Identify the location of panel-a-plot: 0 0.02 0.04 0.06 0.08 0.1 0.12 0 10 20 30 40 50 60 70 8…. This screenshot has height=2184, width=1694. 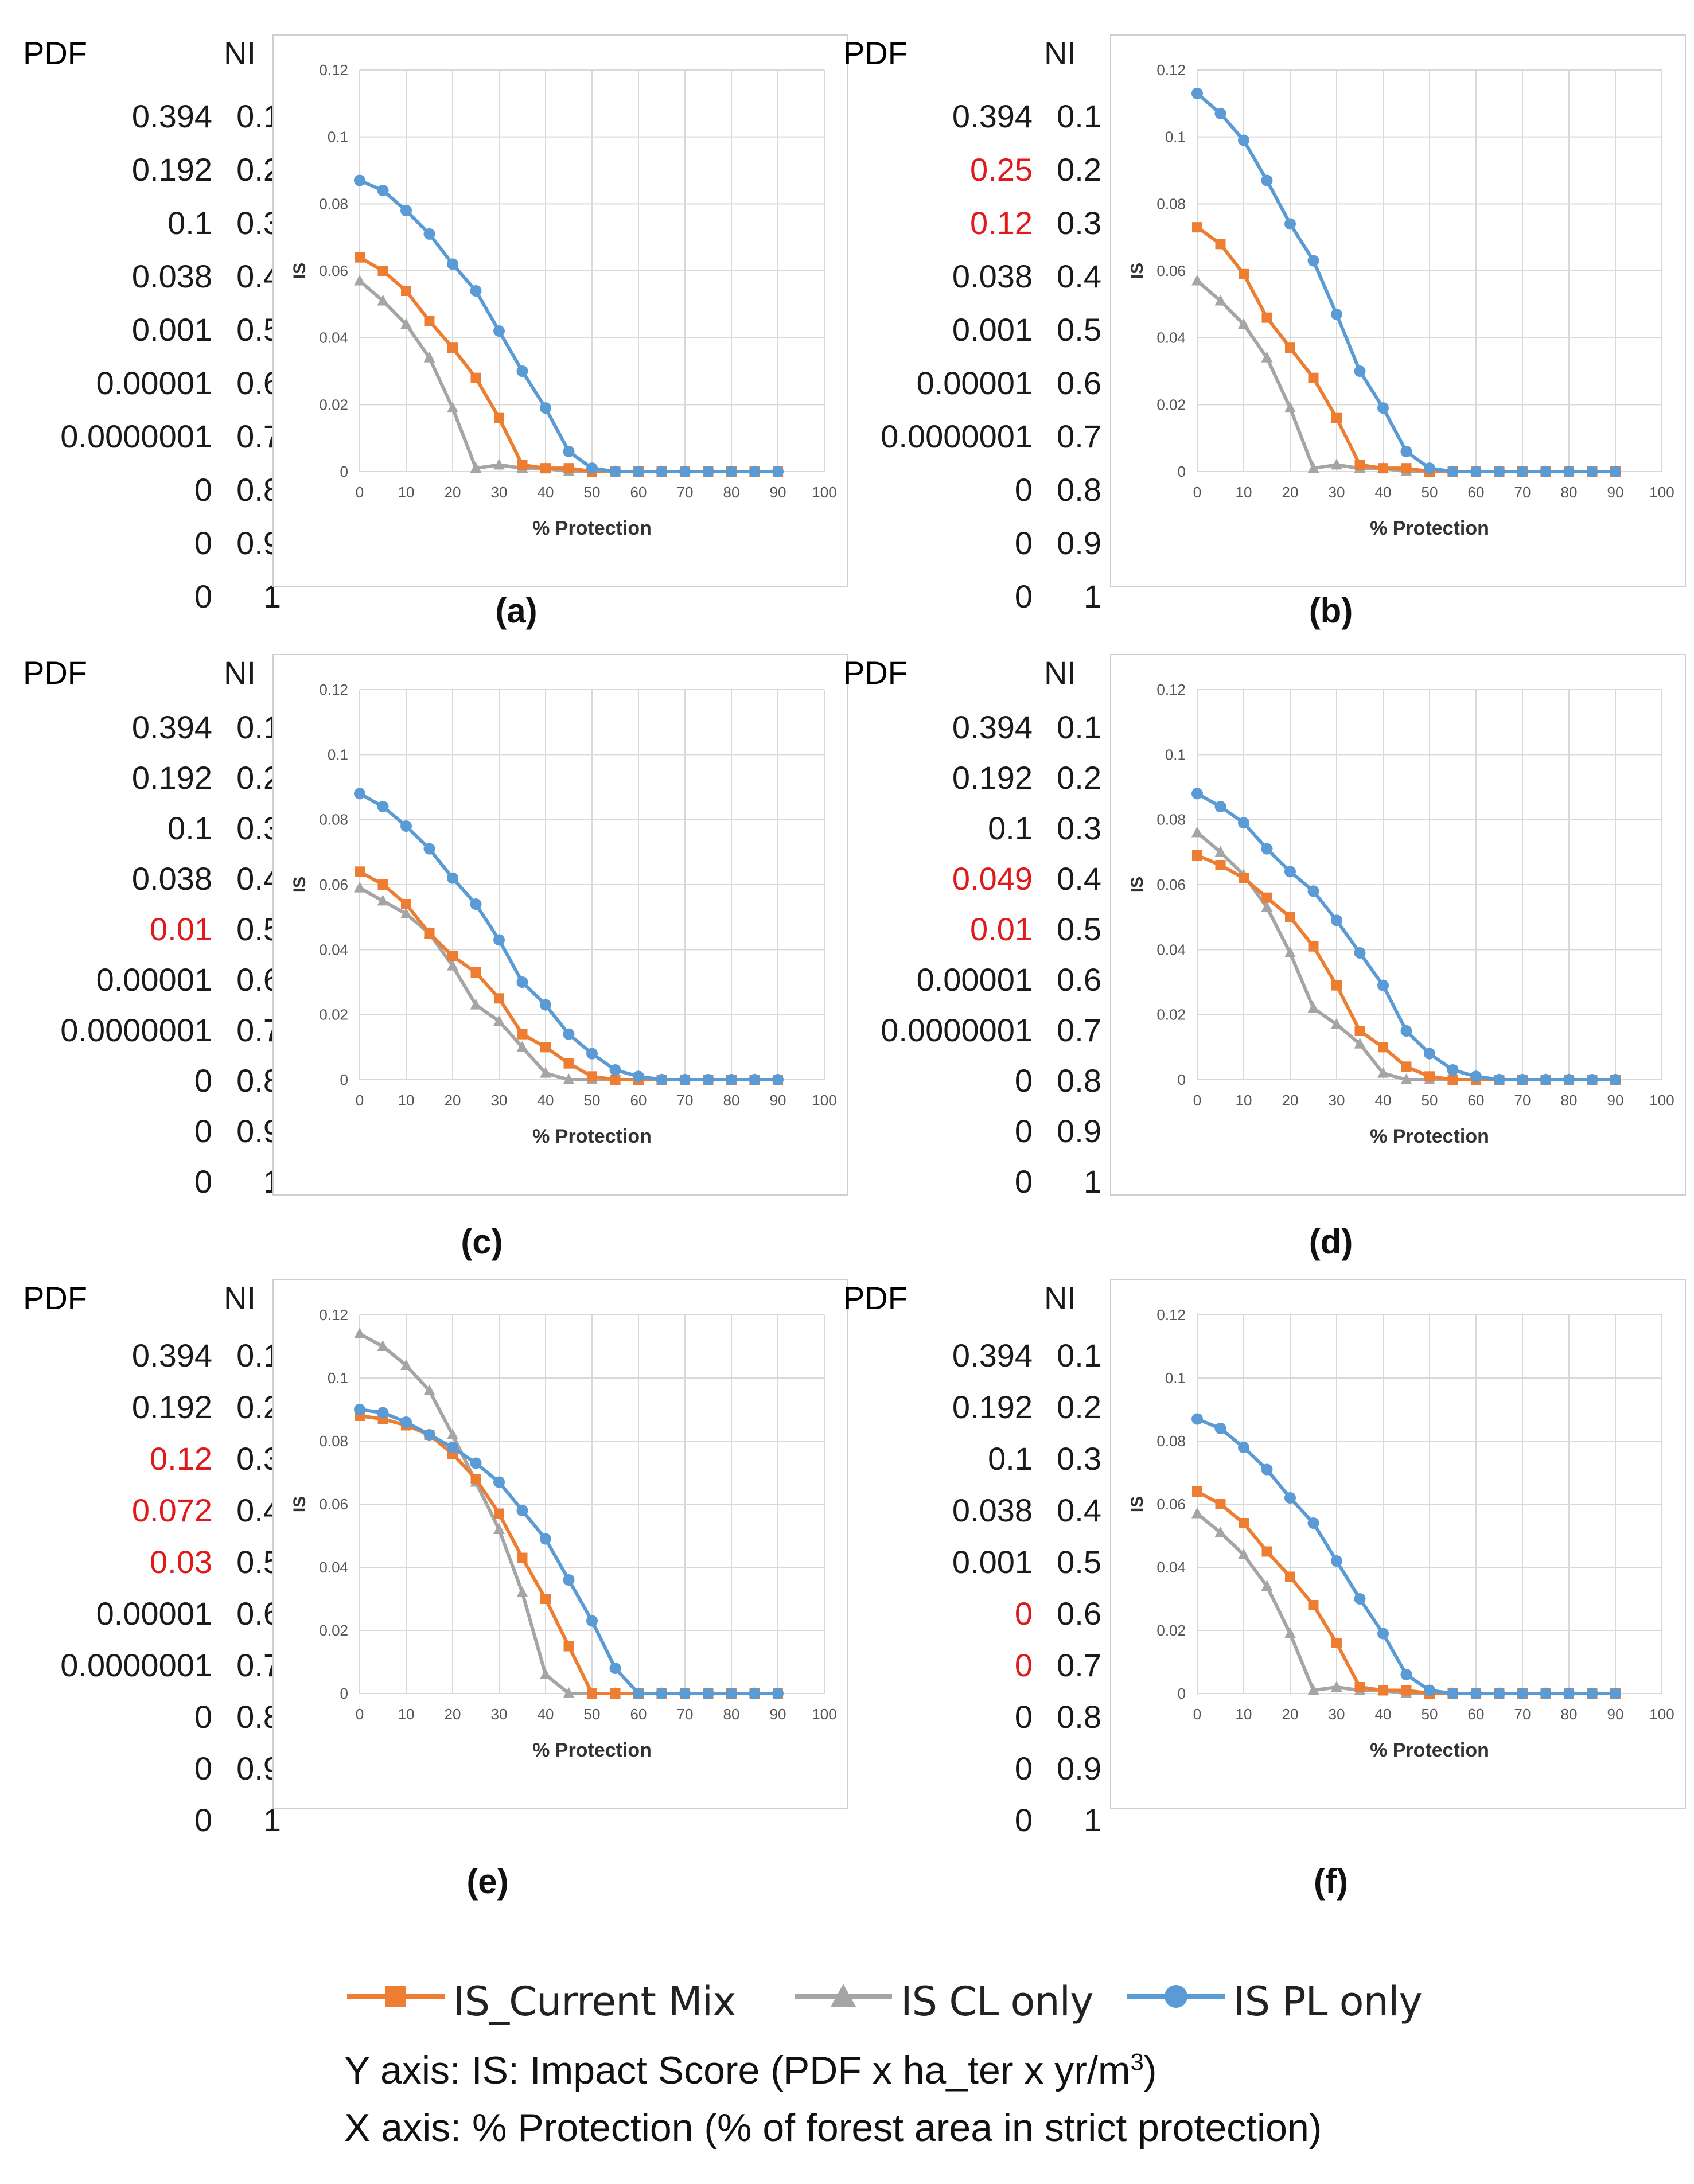
(563, 300).